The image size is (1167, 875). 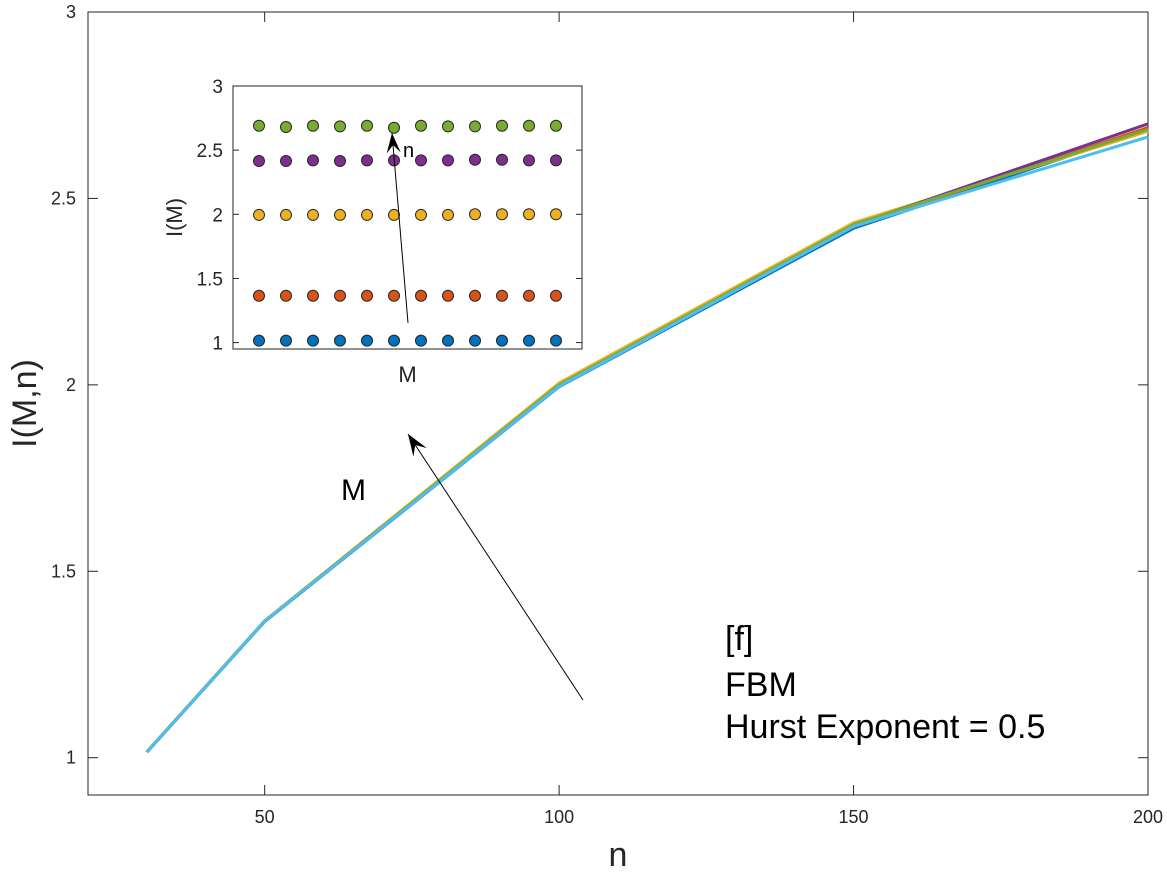 What do you see at coordinates (739, 639) in the screenshot?
I see `annotation-panel-tag: [f]` at bounding box center [739, 639].